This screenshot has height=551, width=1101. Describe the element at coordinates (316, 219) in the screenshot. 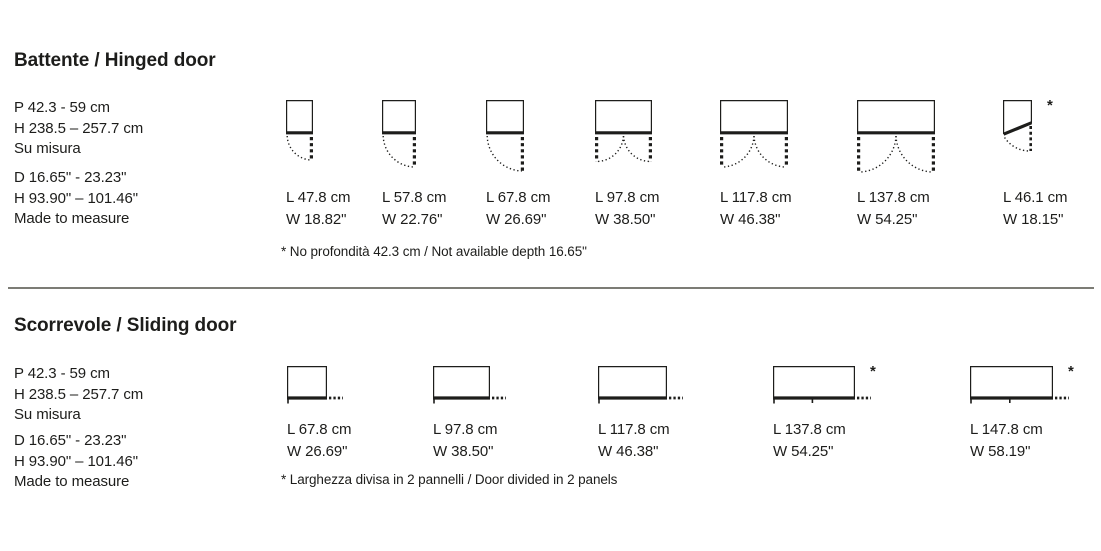

I see `door-size-inches: W 18.82"` at that location.